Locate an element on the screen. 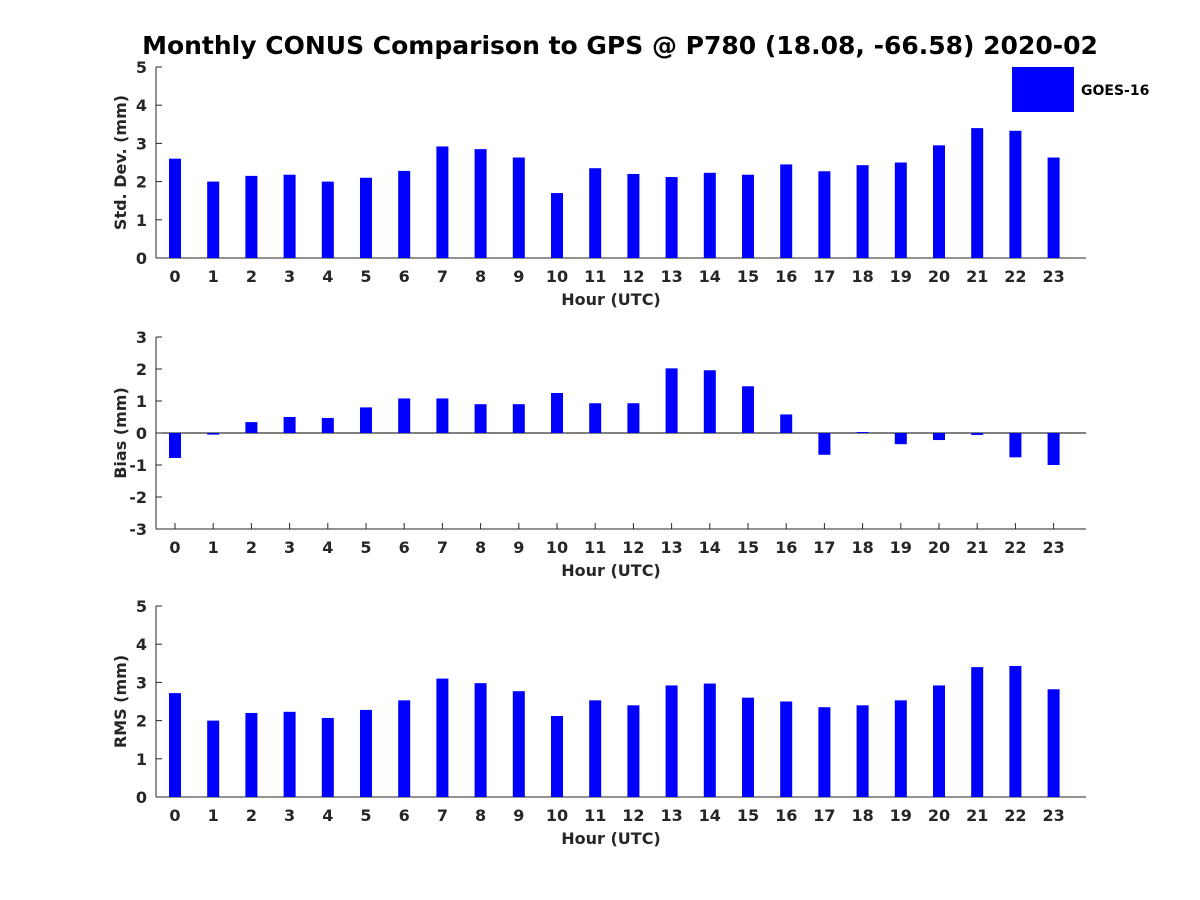  y-axis-label: Bias (mm) is located at coordinates (120, 433).